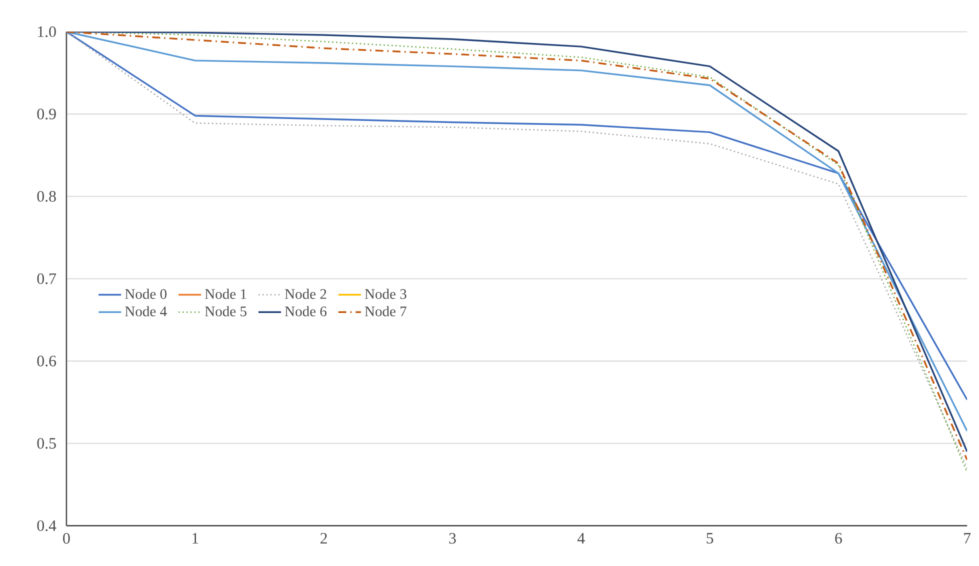 This screenshot has height=566, width=979. What do you see at coordinates (581, 538) in the screenshot?
I see `x-tick-label: 4` at bounding box center [581, 538].